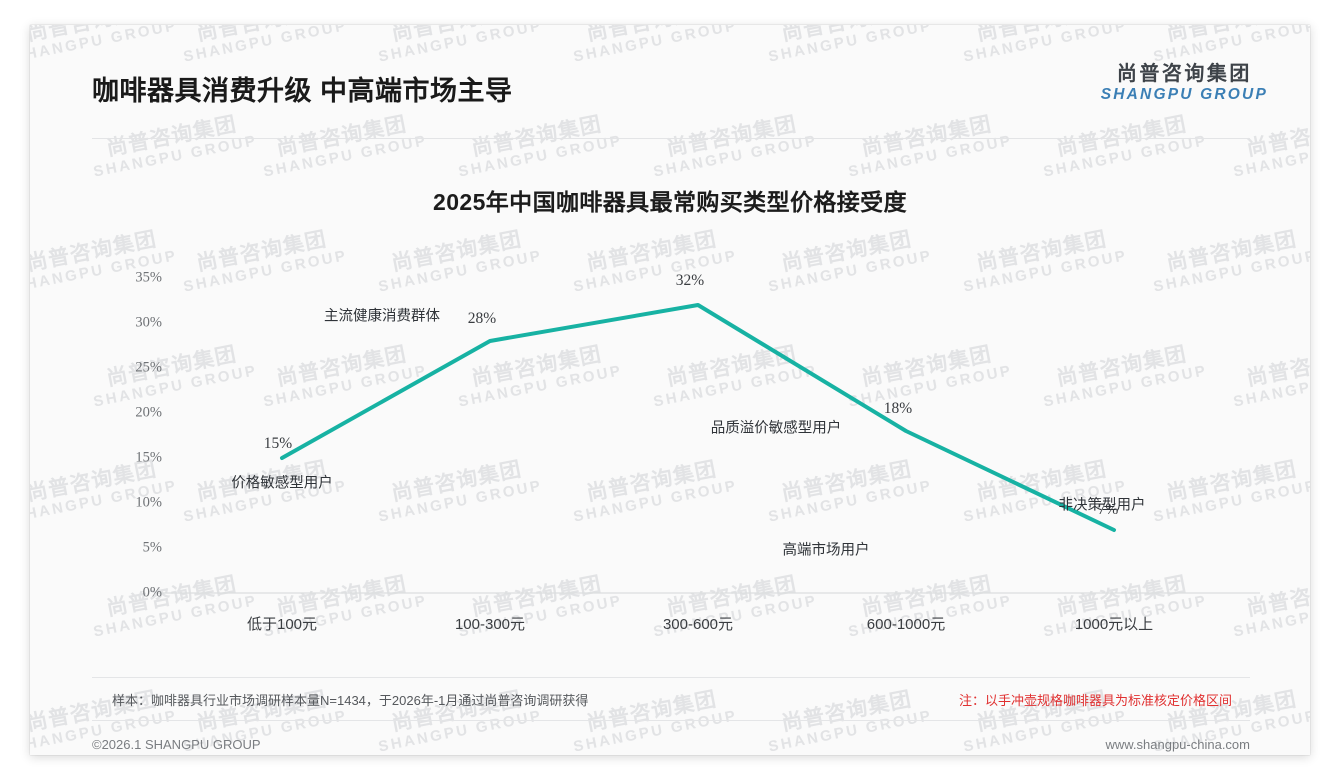  Describe the element at coordinates (670, 82) in the screenshot. I see `slide-header: 咖啡器具消费升级 中高端市场主导 尚普咨询集团 SHANGPU GROUP` at that location.